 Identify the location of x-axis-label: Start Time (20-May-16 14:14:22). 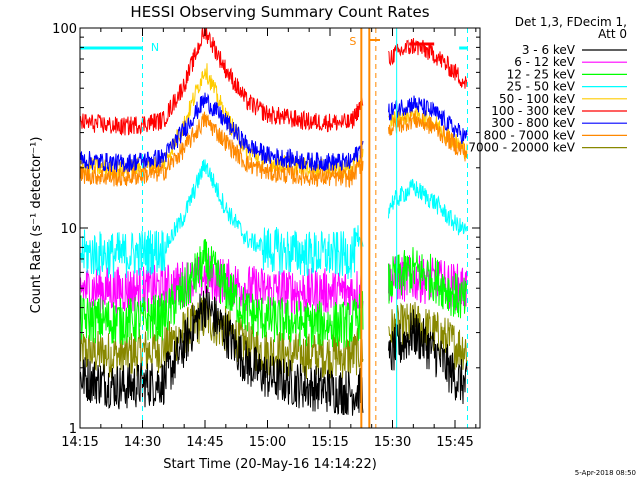
(270, 464).